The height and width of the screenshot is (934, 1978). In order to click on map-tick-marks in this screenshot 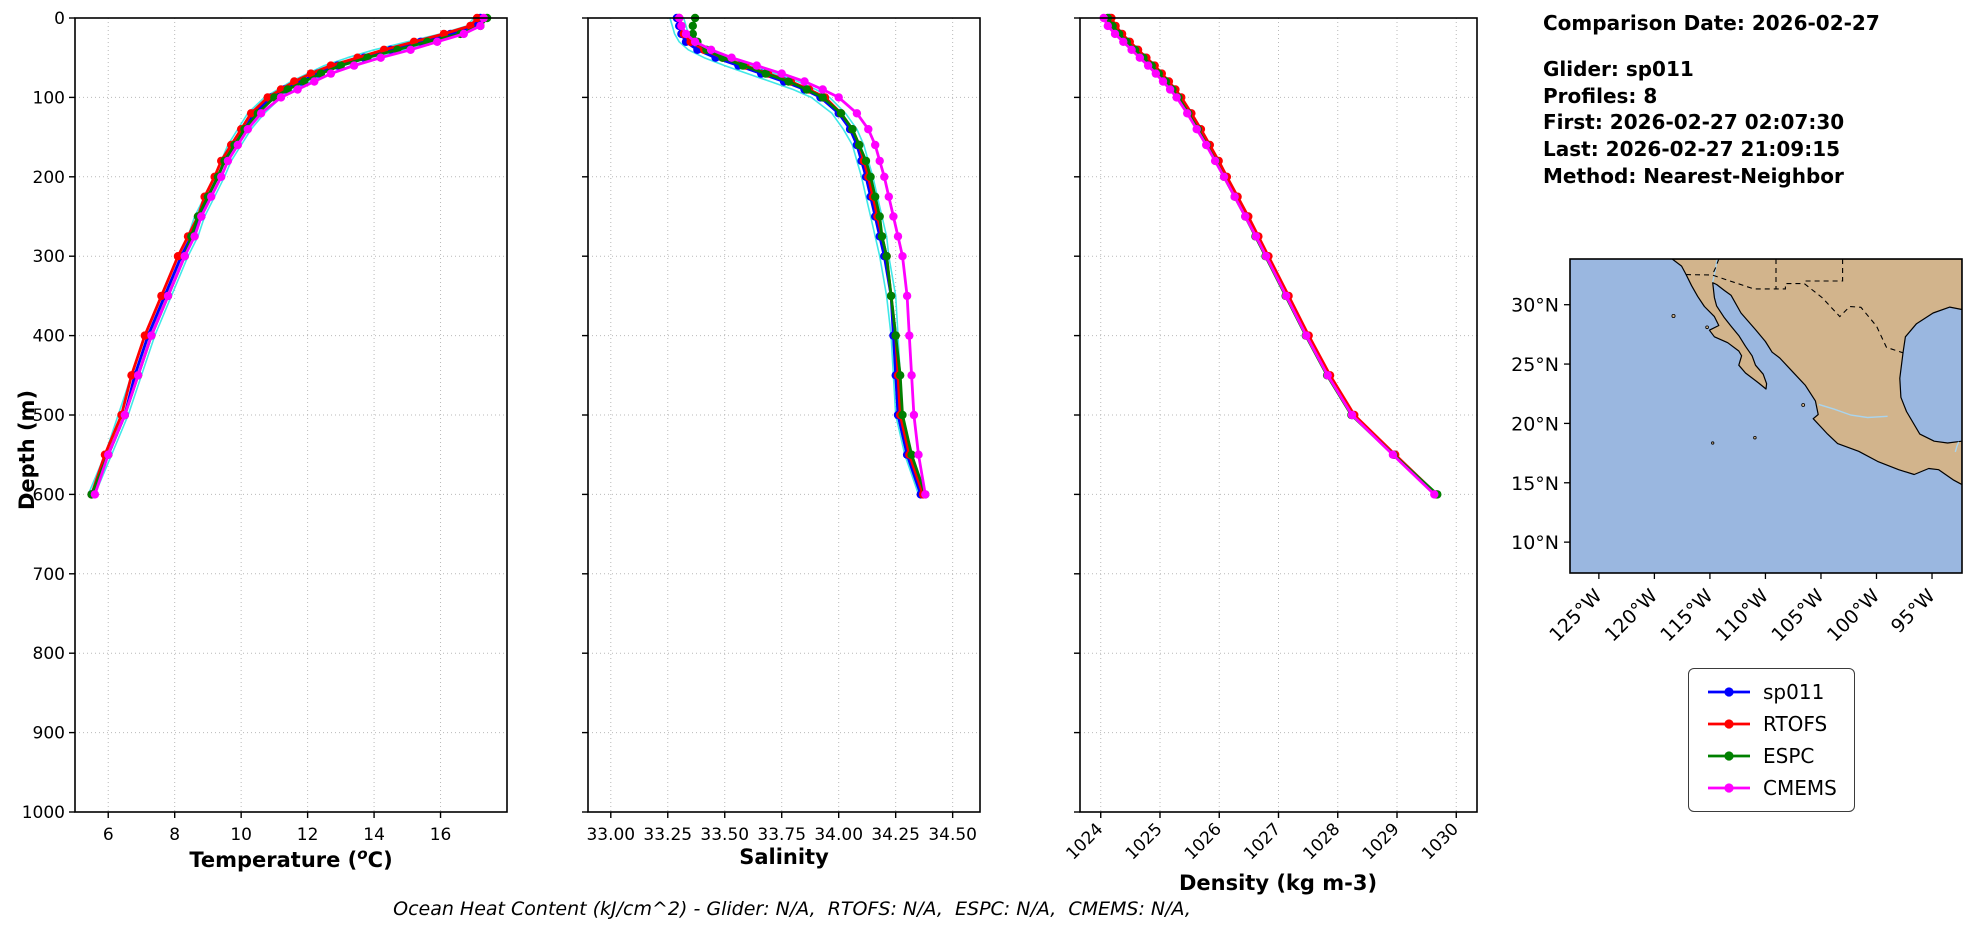, I will do `click(1748, 441)`.